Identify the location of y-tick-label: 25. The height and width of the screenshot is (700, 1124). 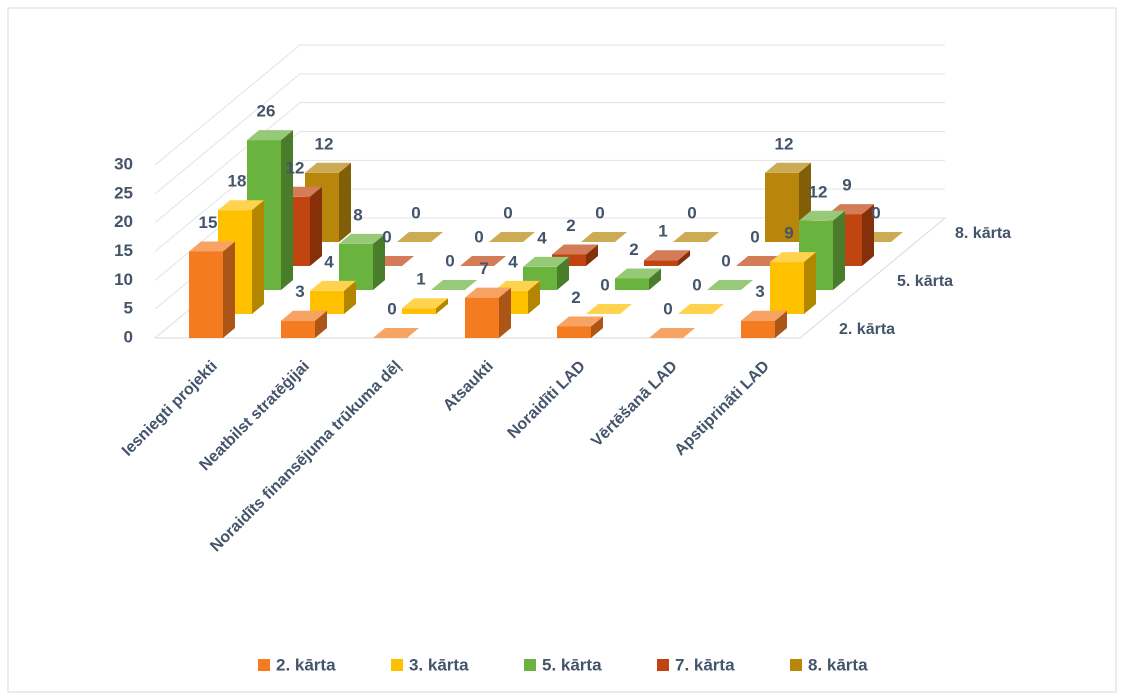
(123, 192).